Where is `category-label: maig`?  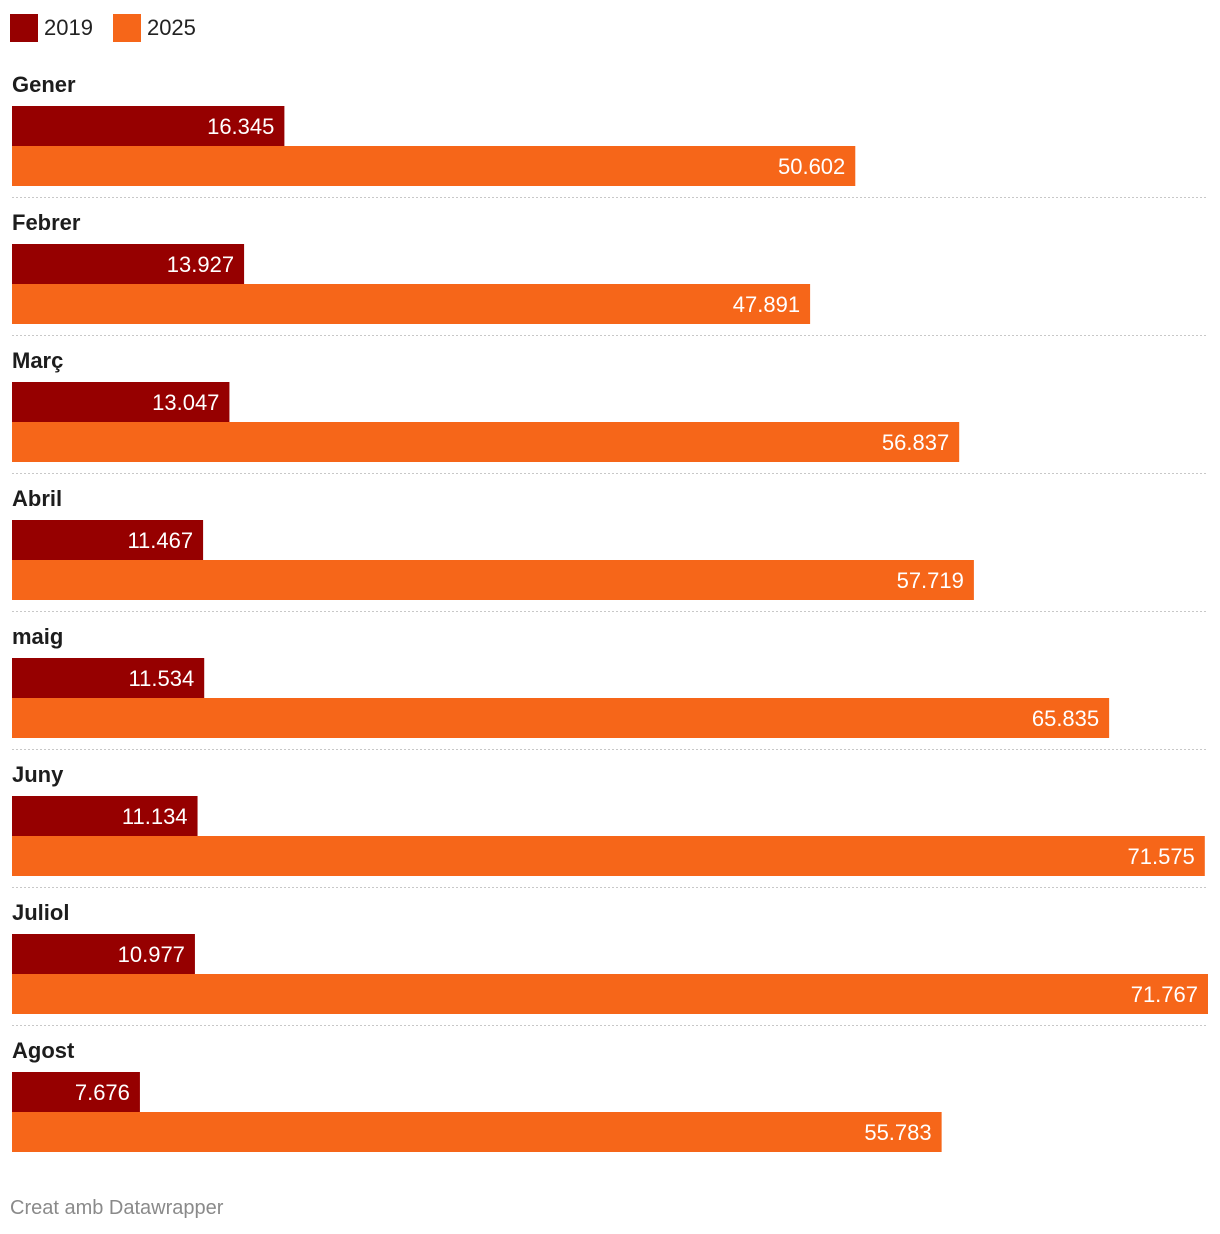 category-label: maig is located at coordinates (37, 636).